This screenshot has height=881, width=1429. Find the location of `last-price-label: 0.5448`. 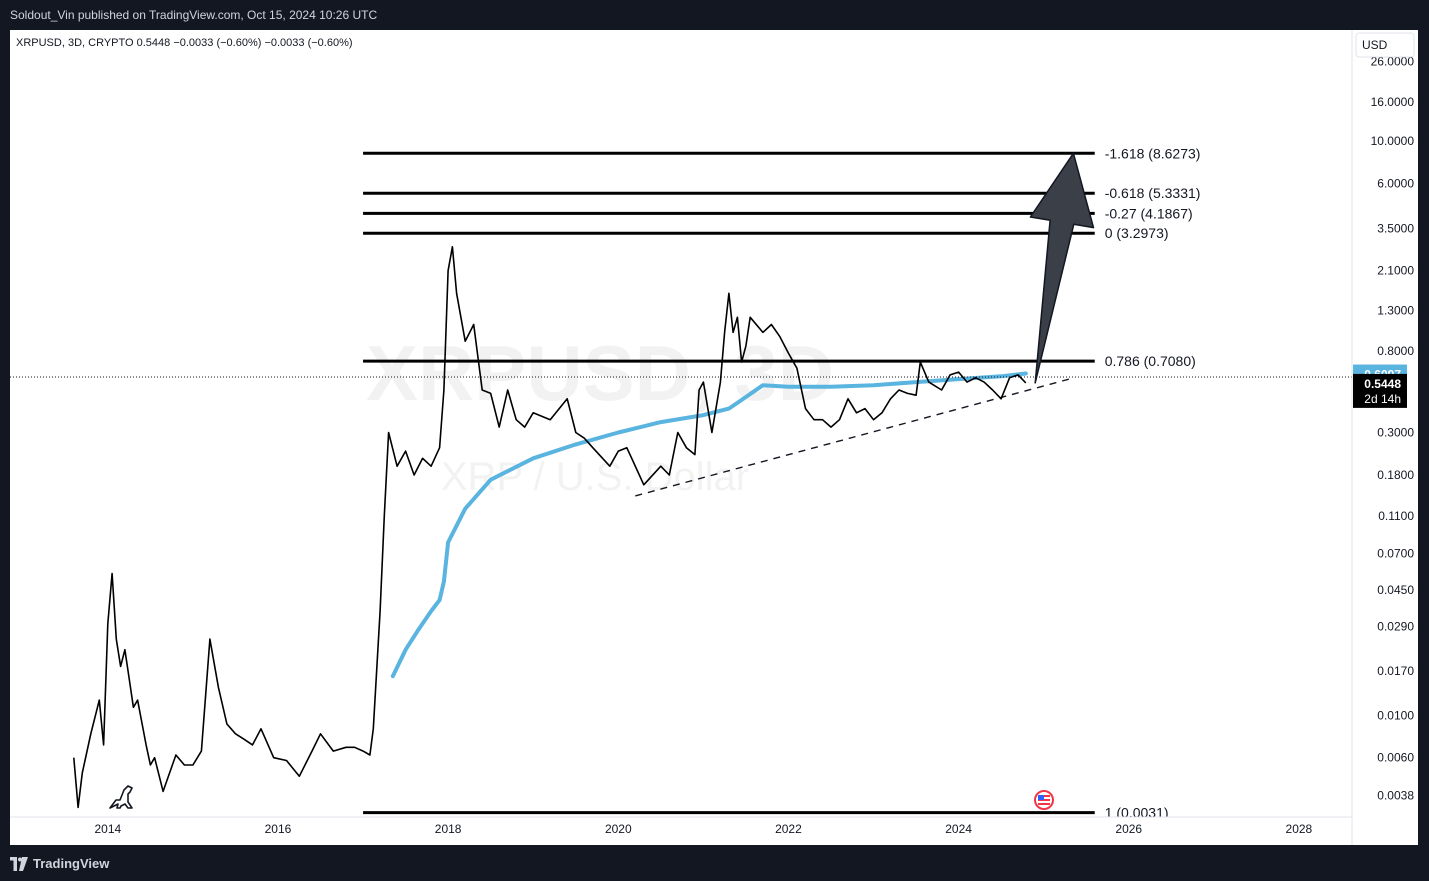

last-price-label: 0.5448 is located at coordinates (1382, 384).